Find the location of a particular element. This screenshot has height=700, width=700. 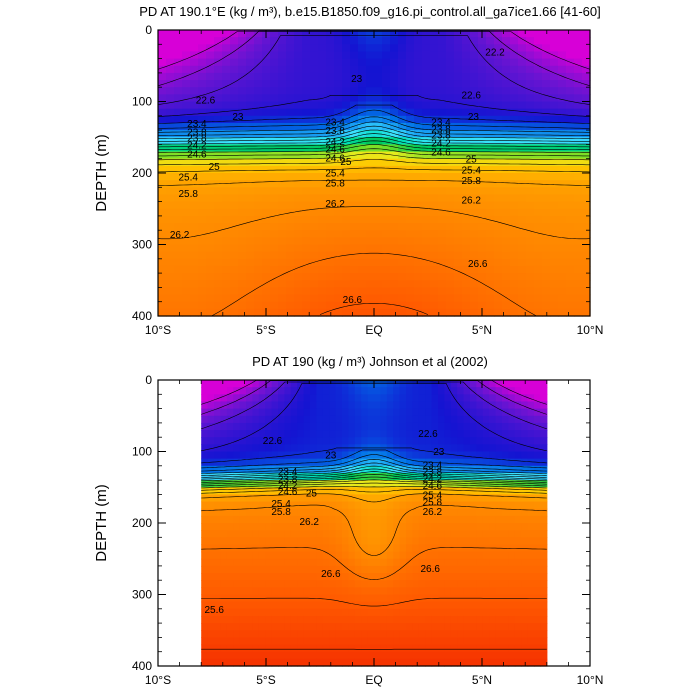

contour-label: 26.2 is located at coordinates (309, 522).